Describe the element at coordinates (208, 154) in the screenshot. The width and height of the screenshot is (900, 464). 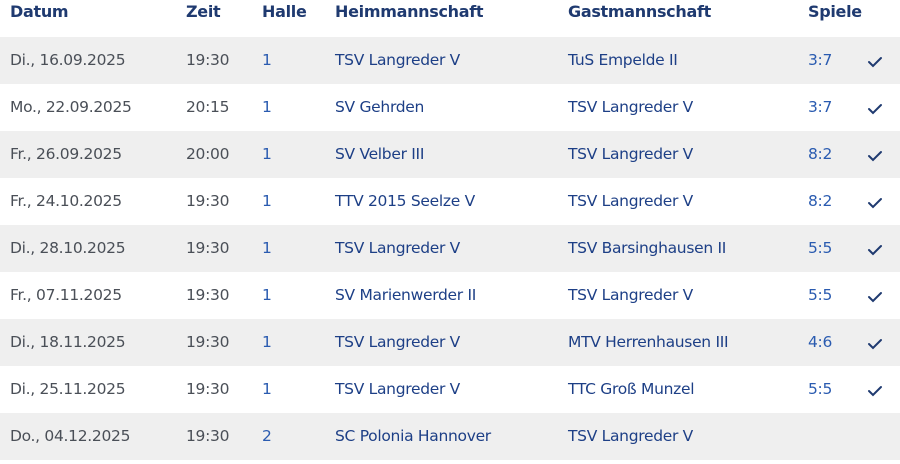
I see `table-cell: 20:00` at that location.